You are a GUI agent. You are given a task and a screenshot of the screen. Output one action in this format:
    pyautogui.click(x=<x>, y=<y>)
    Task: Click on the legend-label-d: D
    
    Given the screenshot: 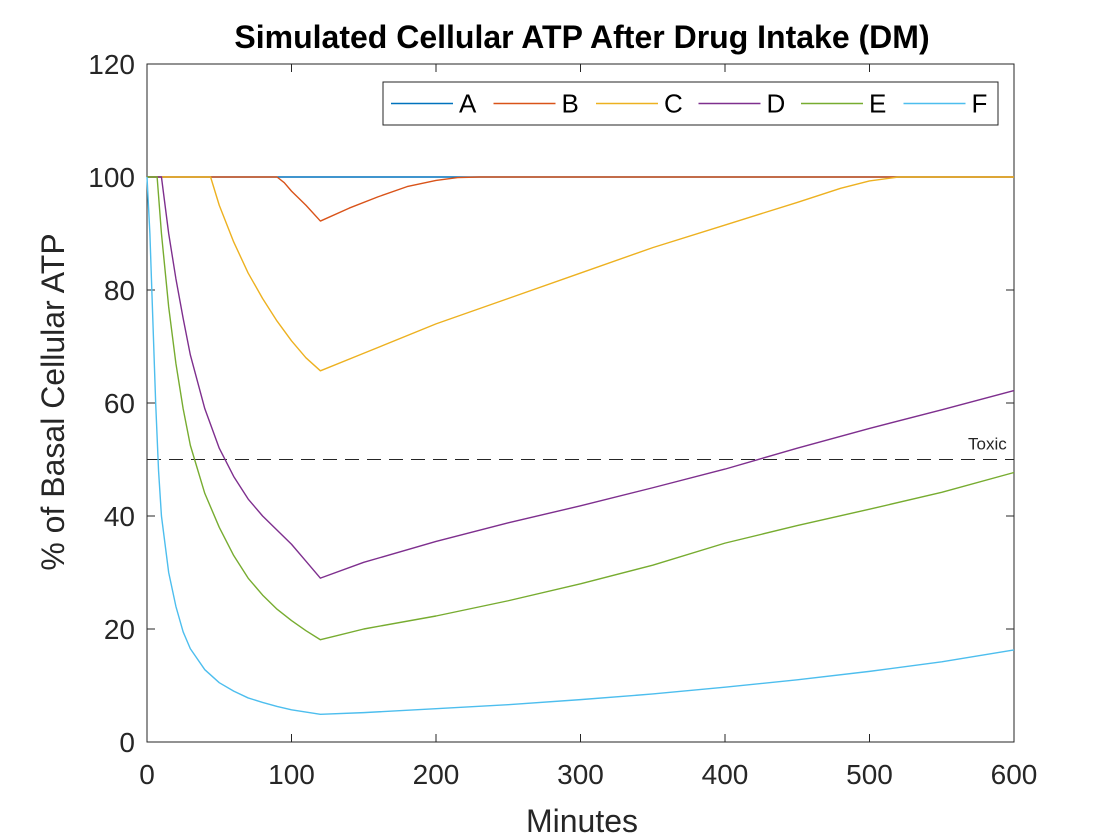 What is the action you would take?
    pyautogui.click(x=776, y=104)
    